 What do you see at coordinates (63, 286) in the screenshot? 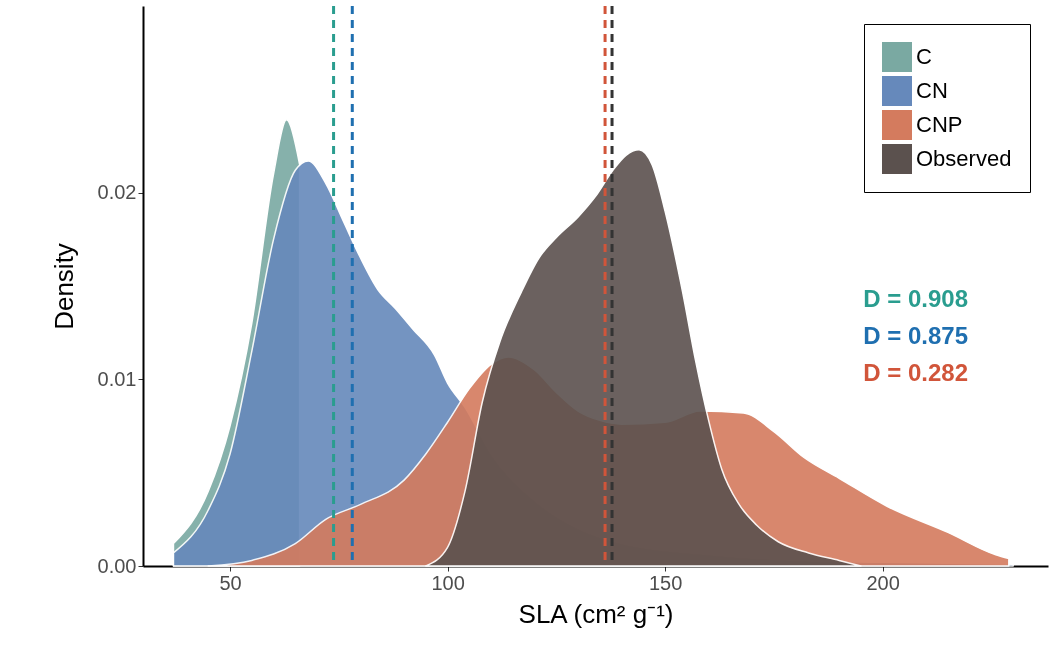
I see `y-axis-title: Density` at bounding box center [63, 286].